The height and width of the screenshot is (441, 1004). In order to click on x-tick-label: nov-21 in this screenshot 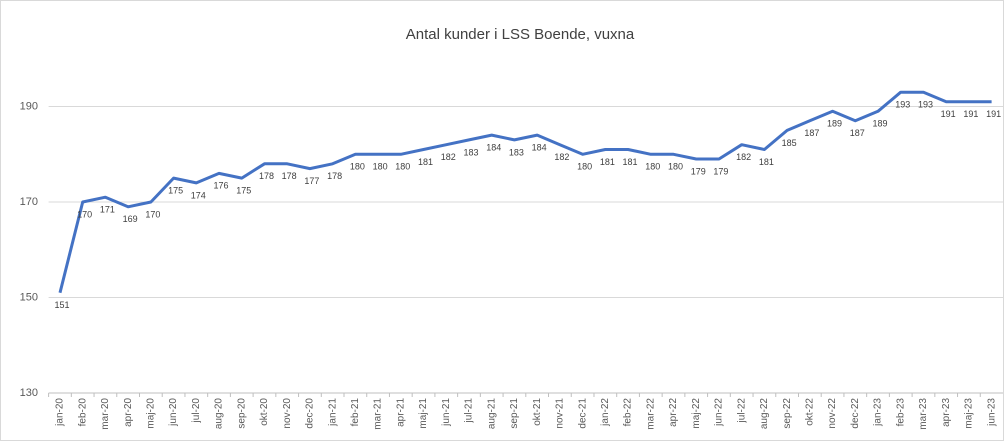, I will do `click(560, 413)`.